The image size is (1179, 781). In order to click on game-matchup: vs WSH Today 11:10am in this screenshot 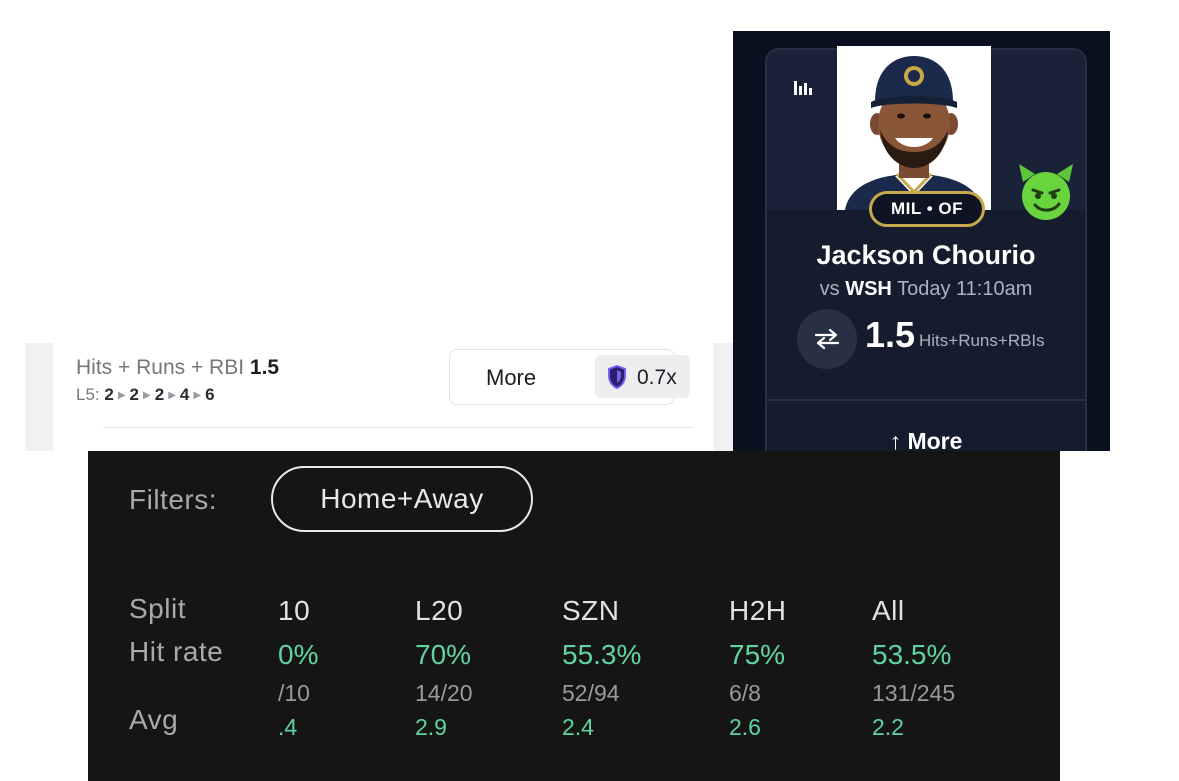, I will do `click(926, 289)`.